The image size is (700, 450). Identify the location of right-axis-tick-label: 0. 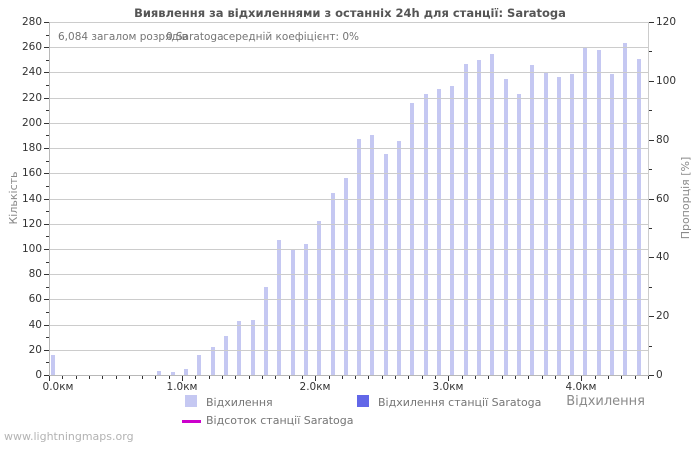
(659, 375).